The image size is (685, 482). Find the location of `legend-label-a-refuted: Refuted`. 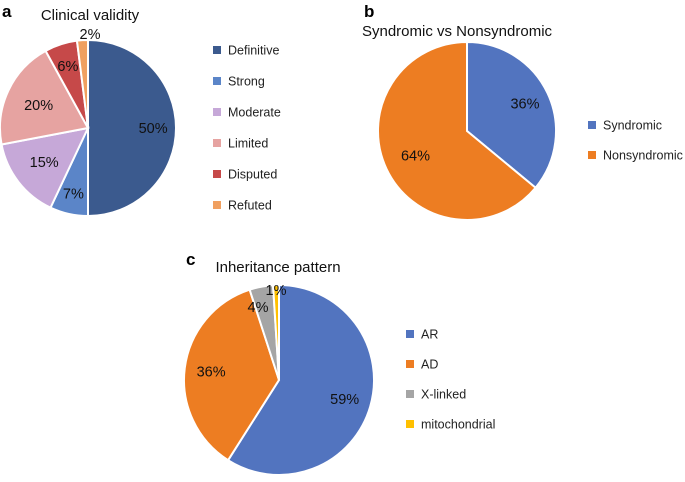

legend-label-a-refuted: Refuted is located at coordinates (250, 206).